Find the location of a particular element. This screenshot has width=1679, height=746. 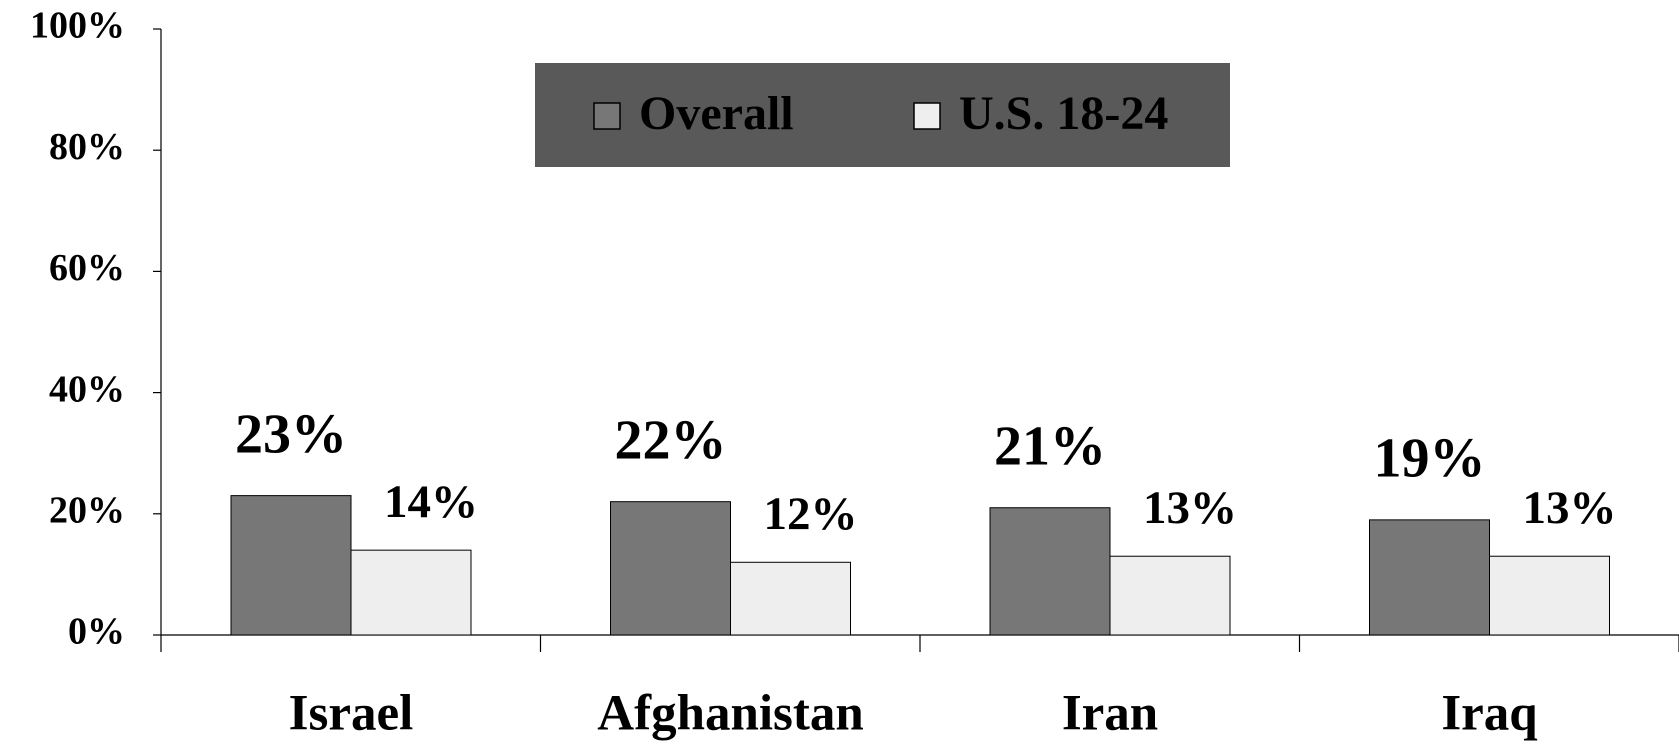

y-tick-label: 80% is located at coordinates (87, 147).